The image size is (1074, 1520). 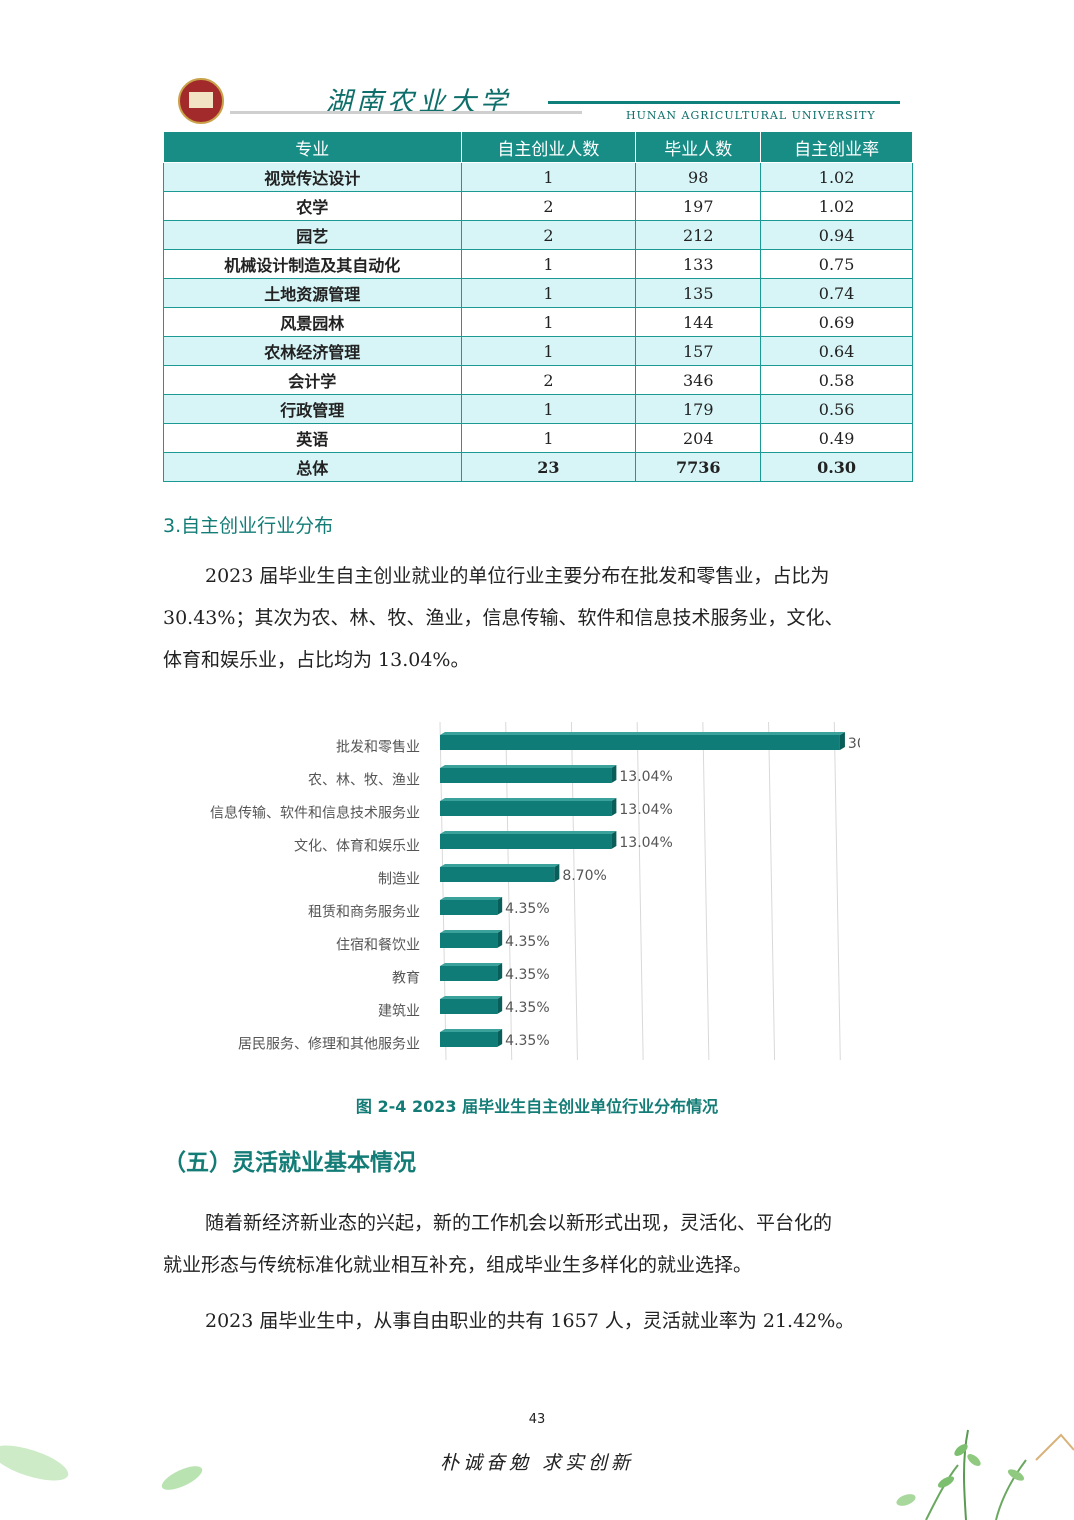 I want to click on category-label: 居民服务、修理和其他服务业, so click(x=329, y=1045).